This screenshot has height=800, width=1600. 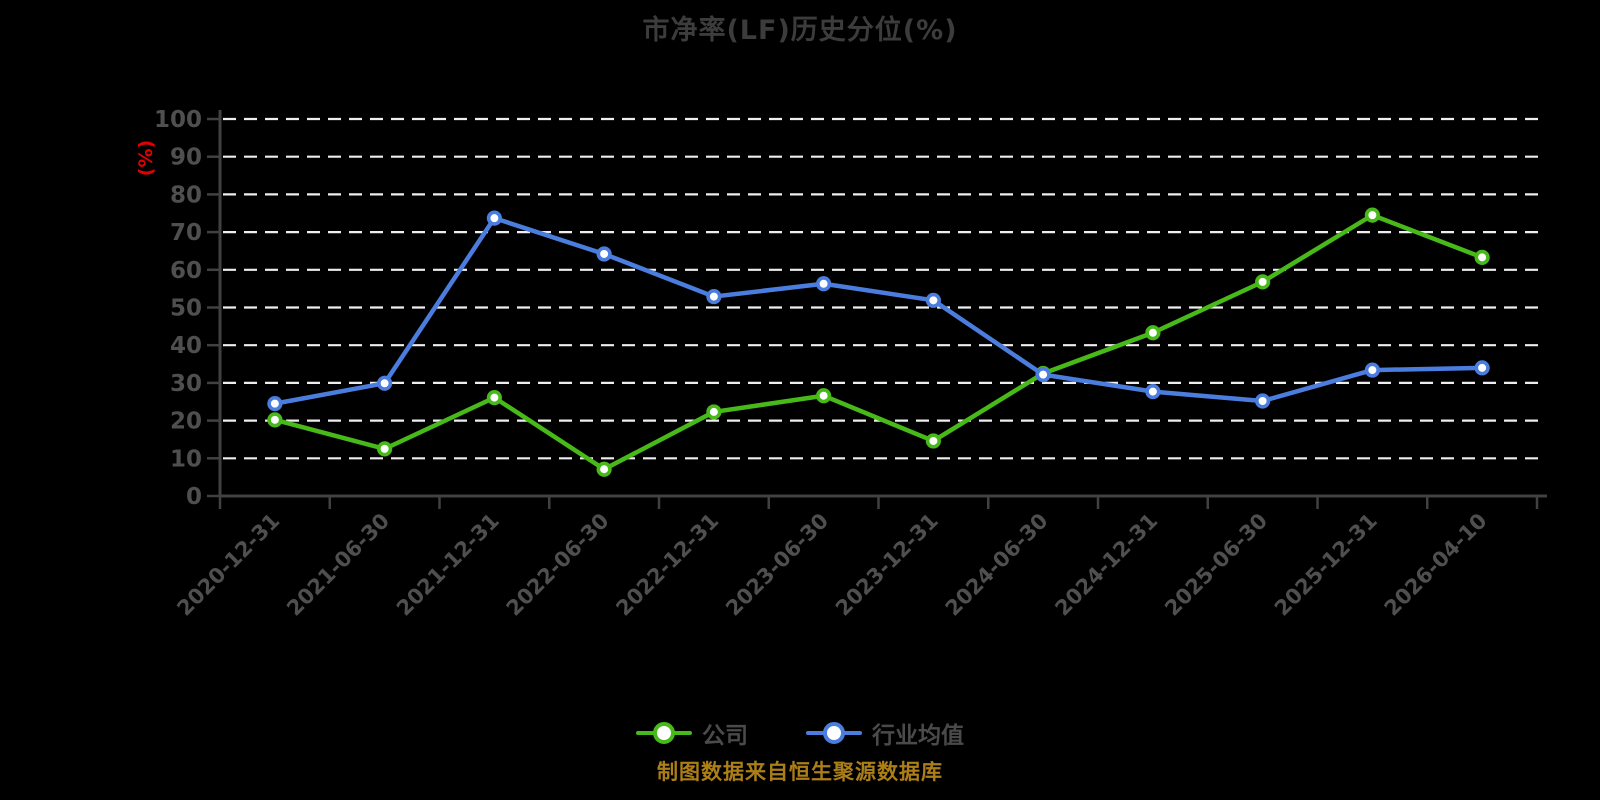 I want to click on y-tick-label: 90, so click(x=186, y=158).